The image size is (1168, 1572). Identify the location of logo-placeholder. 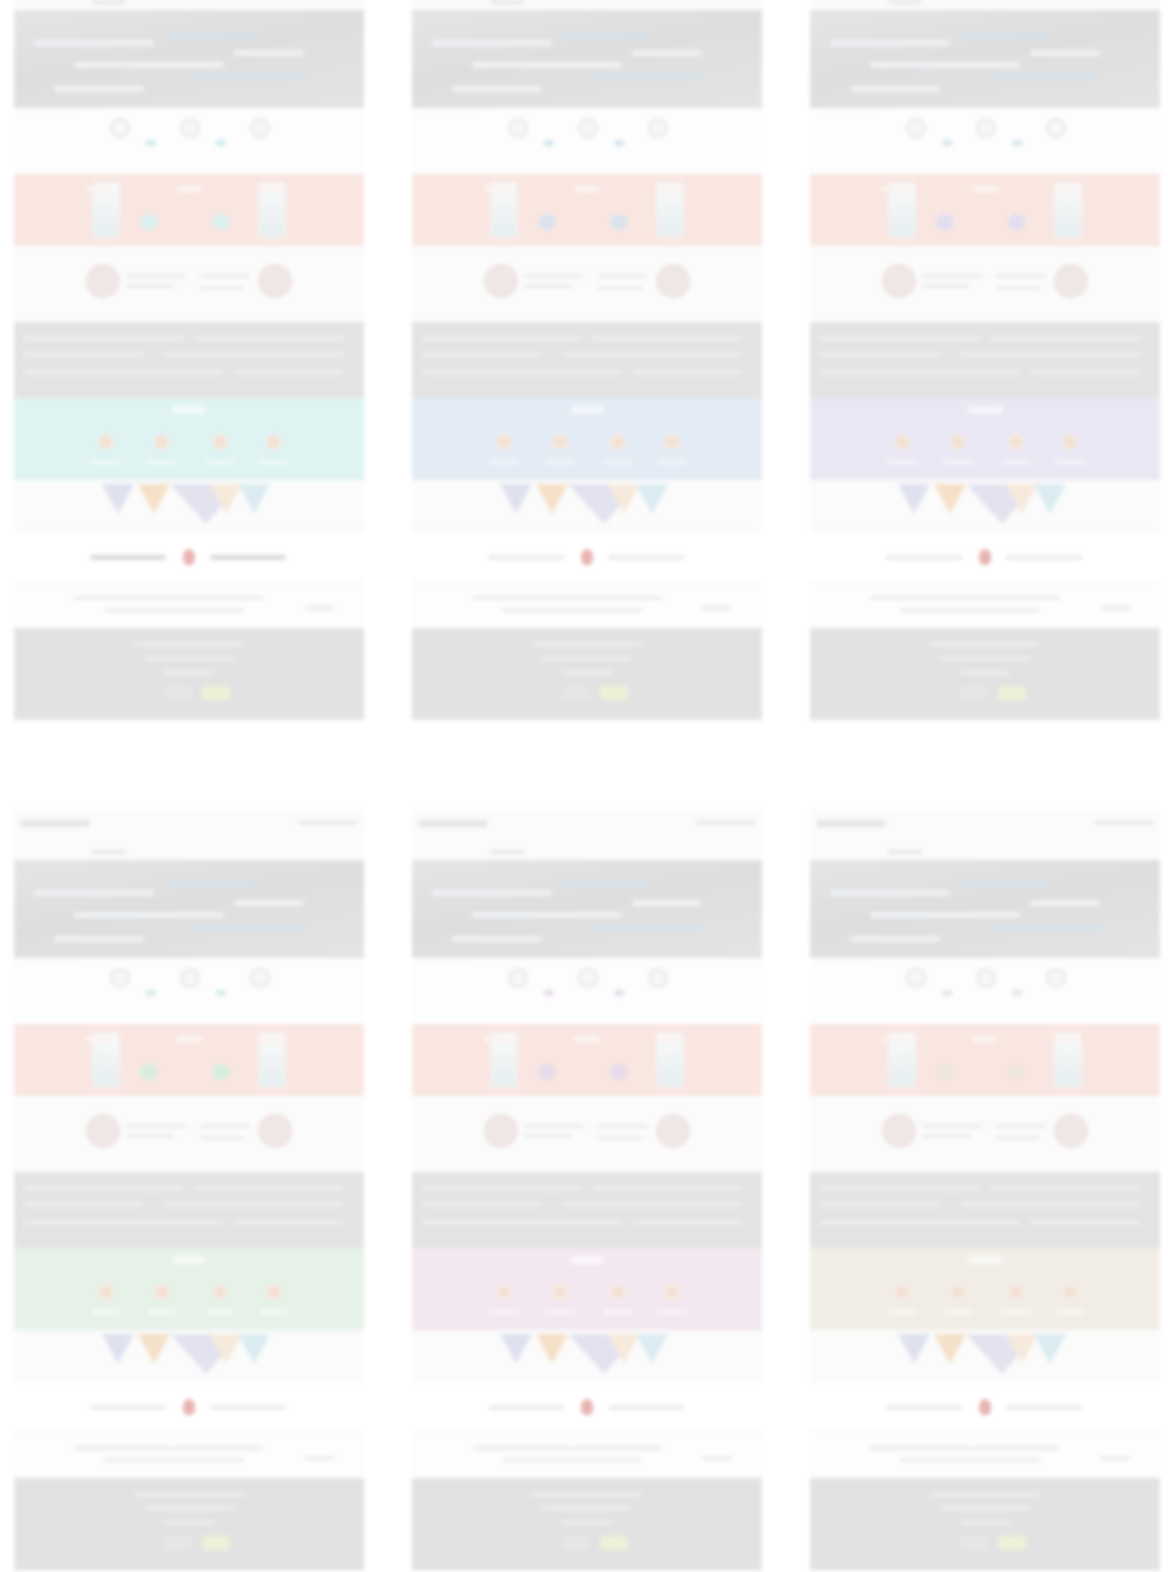
(851, 823).